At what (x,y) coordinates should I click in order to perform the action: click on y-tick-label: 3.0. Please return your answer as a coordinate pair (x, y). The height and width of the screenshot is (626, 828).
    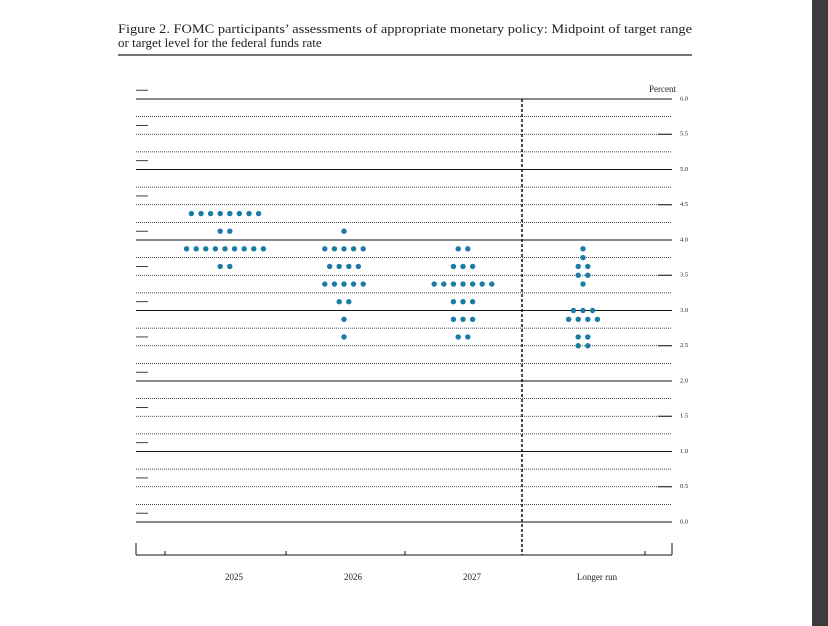
    Looking at the image, I should click on (684, 310).